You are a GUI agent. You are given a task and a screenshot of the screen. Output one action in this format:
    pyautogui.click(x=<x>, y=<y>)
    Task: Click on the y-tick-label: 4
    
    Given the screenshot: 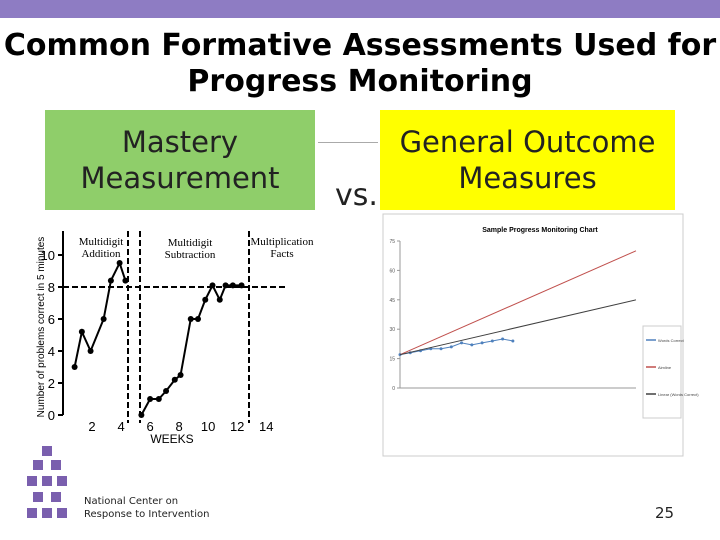 What is the action you would take?
    pyautogui.click(x=51, y=351)
    